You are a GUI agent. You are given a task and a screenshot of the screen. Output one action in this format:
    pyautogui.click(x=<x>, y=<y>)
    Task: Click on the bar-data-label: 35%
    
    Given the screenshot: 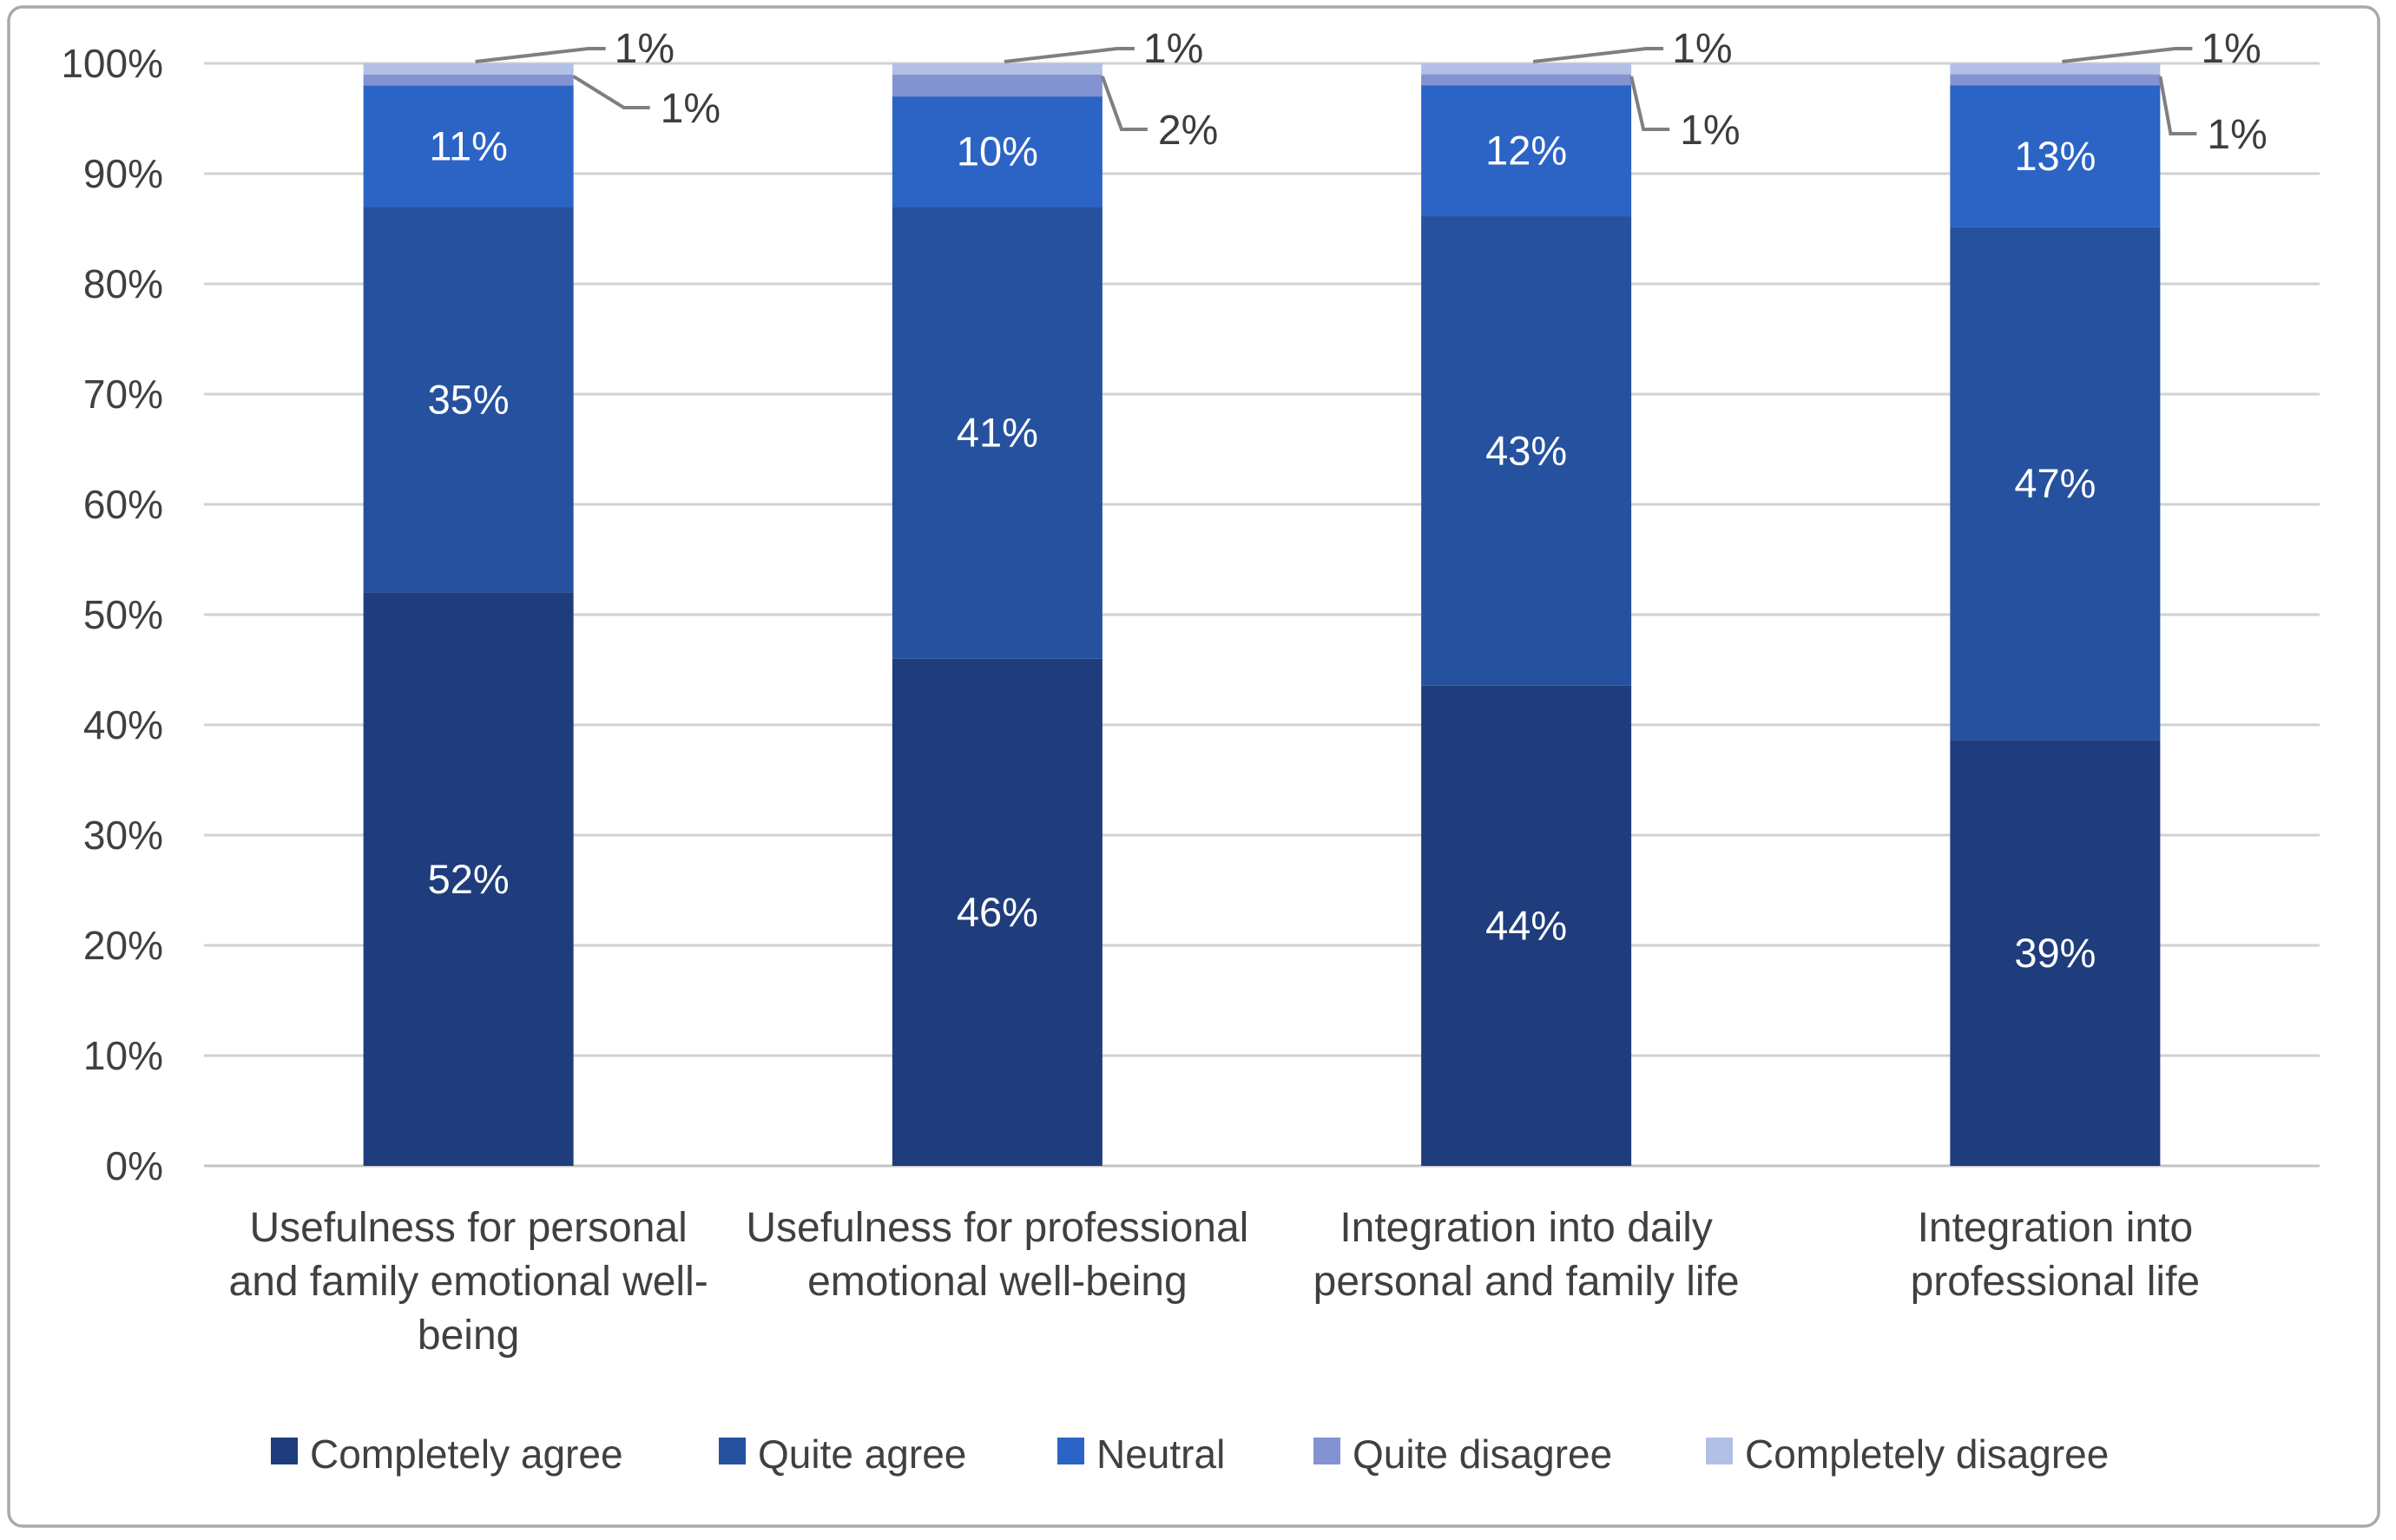 What is the action you would take?
    pyautogui.click(x=469, y=399)
    